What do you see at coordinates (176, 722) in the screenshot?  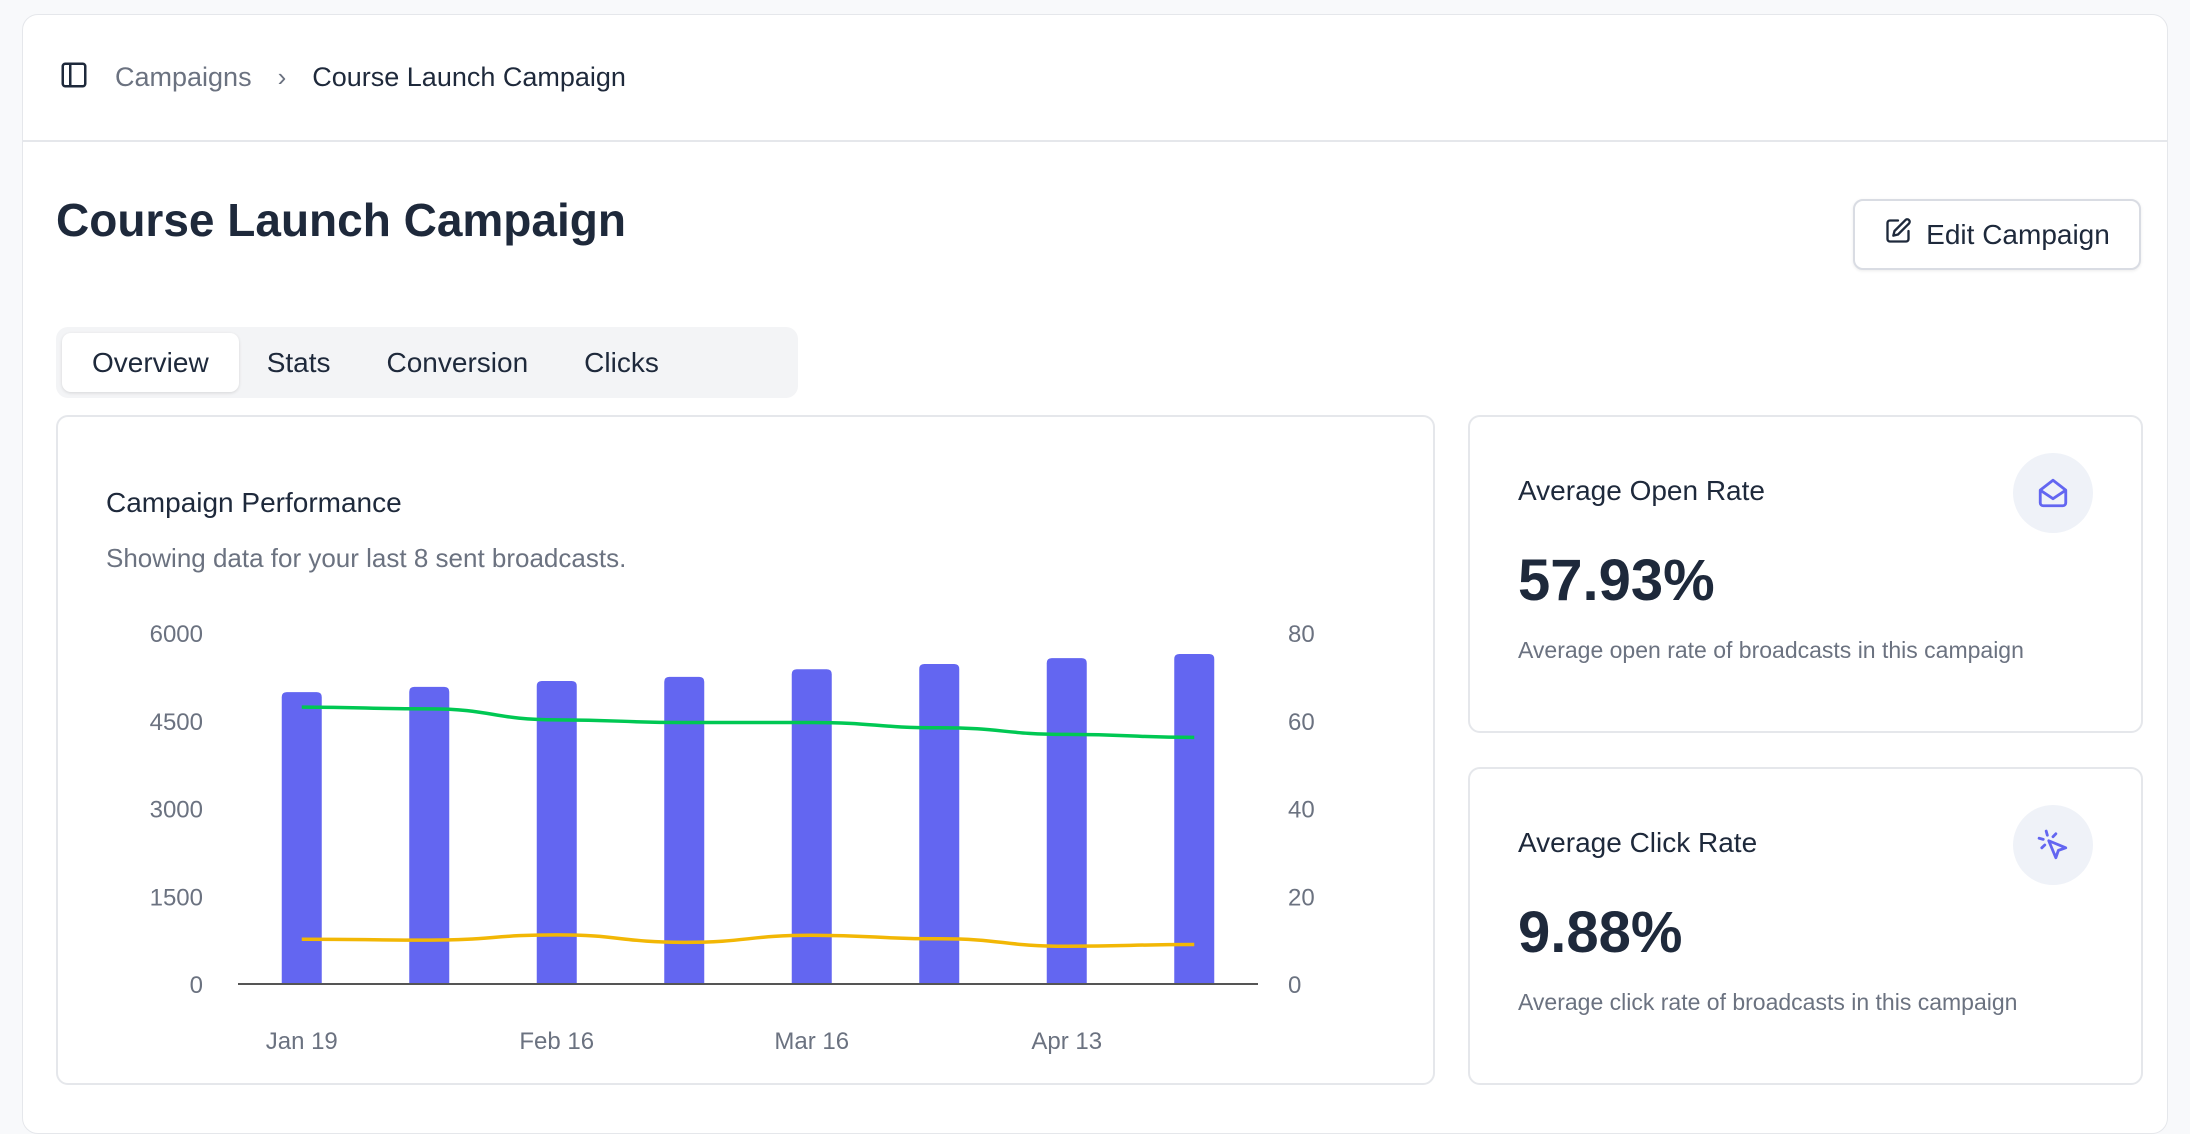 I see `left-axis-tick: 4500` at bounding box center [176, 722].